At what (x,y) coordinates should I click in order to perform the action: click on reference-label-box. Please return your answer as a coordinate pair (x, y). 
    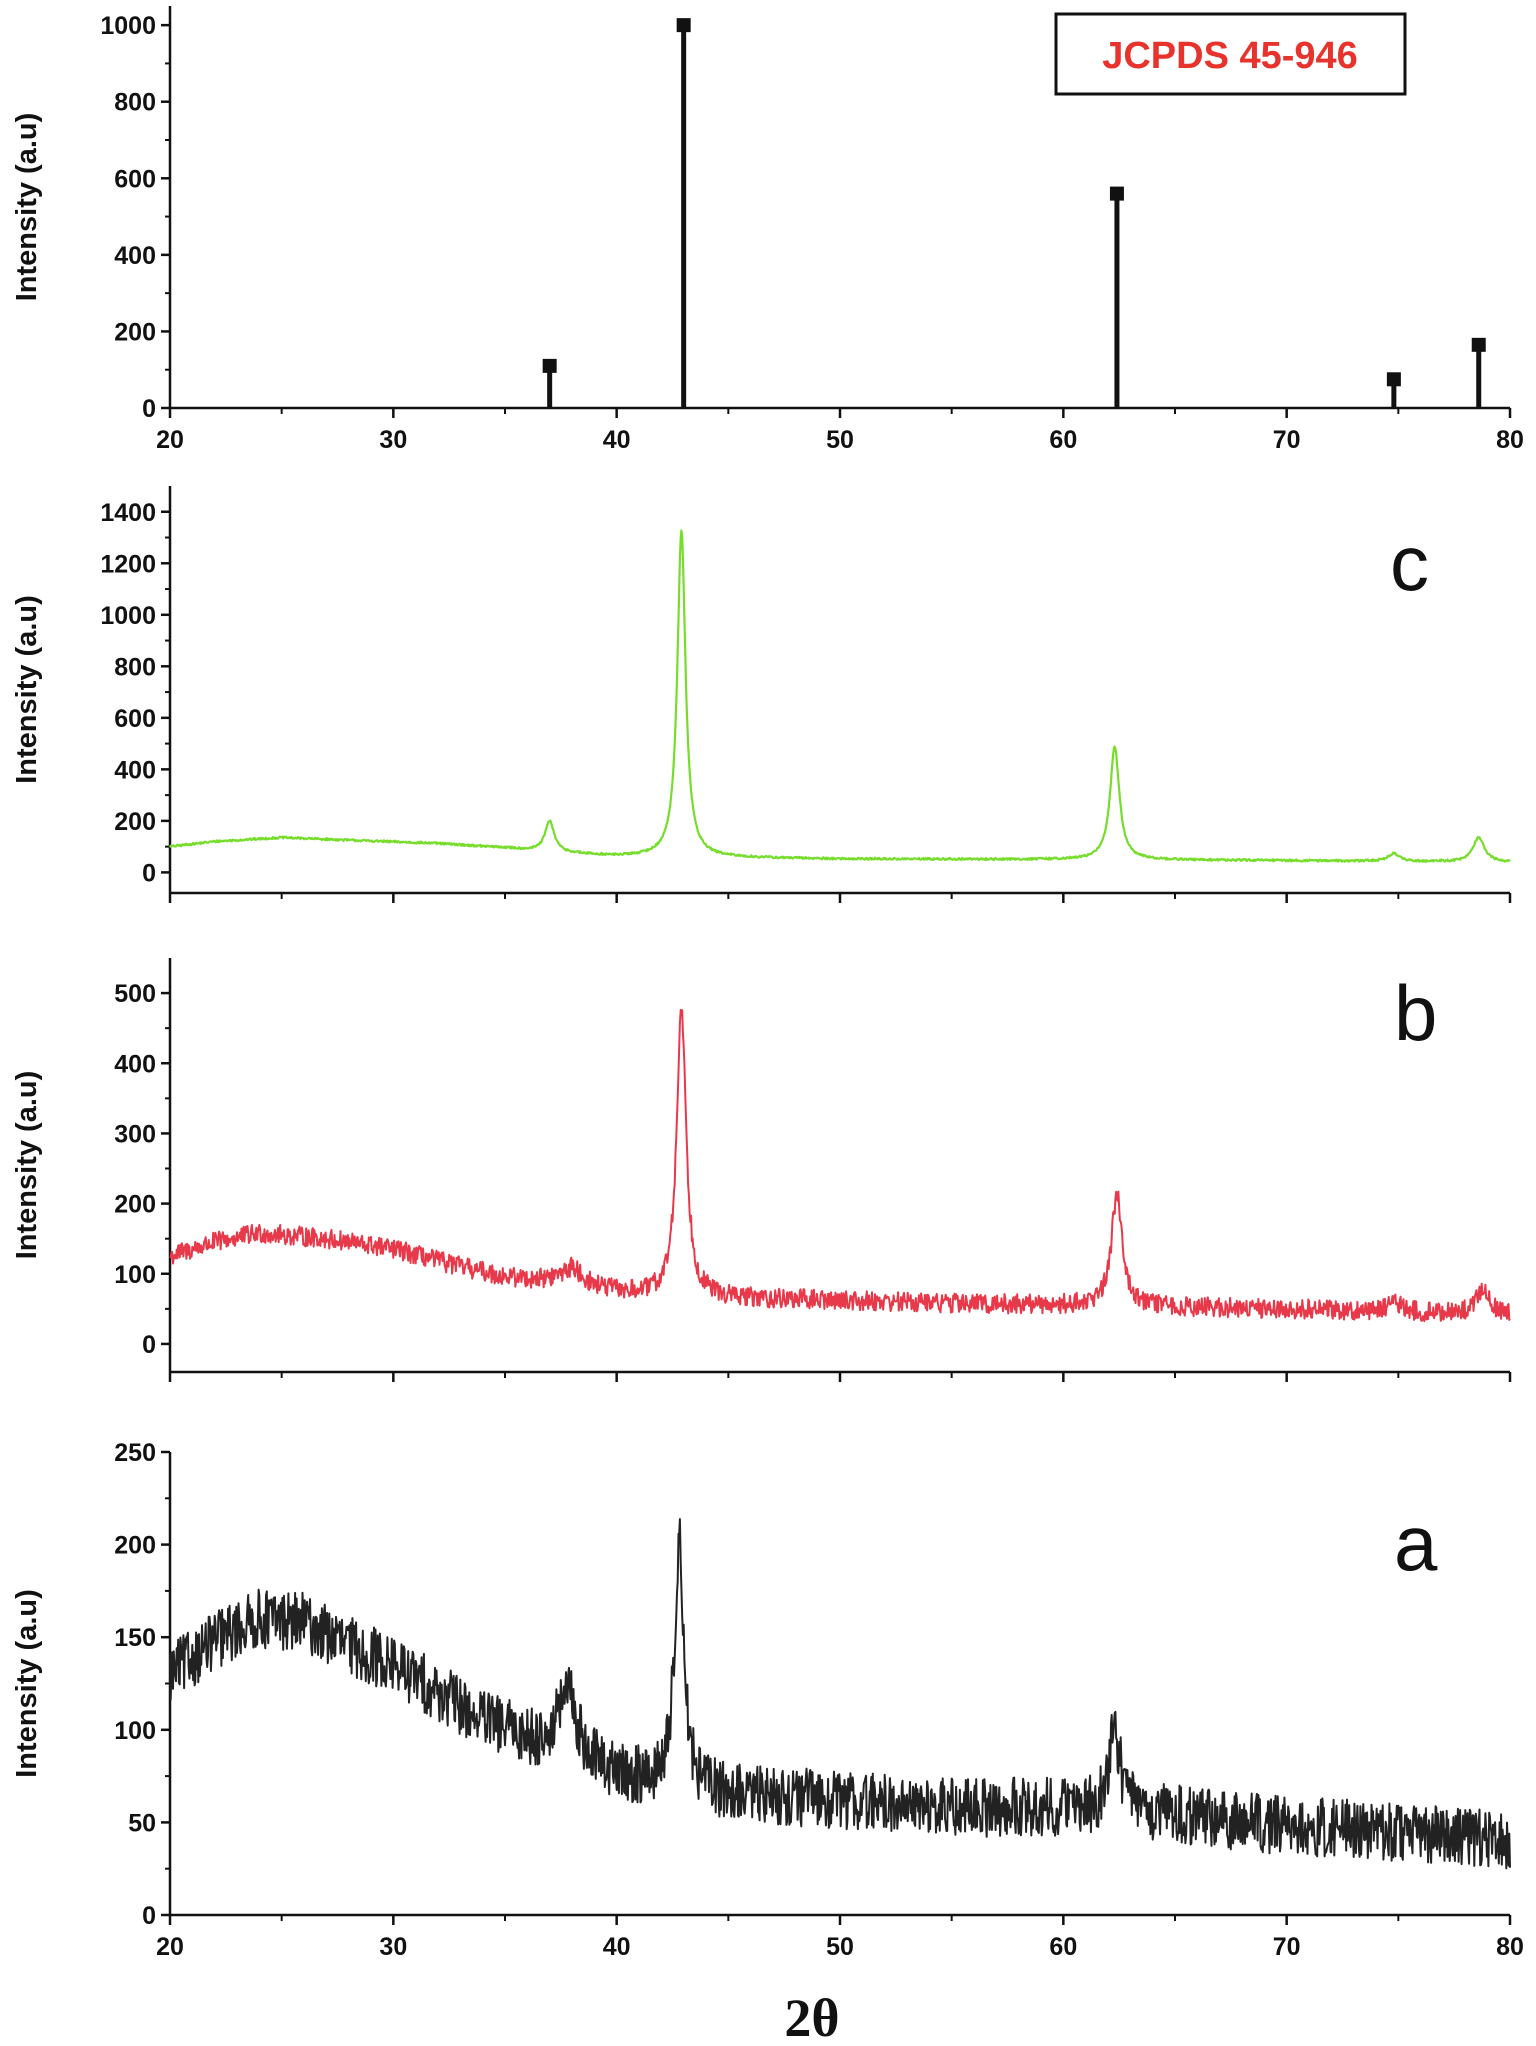
    Looking at the image, I should click on (1230, 54).